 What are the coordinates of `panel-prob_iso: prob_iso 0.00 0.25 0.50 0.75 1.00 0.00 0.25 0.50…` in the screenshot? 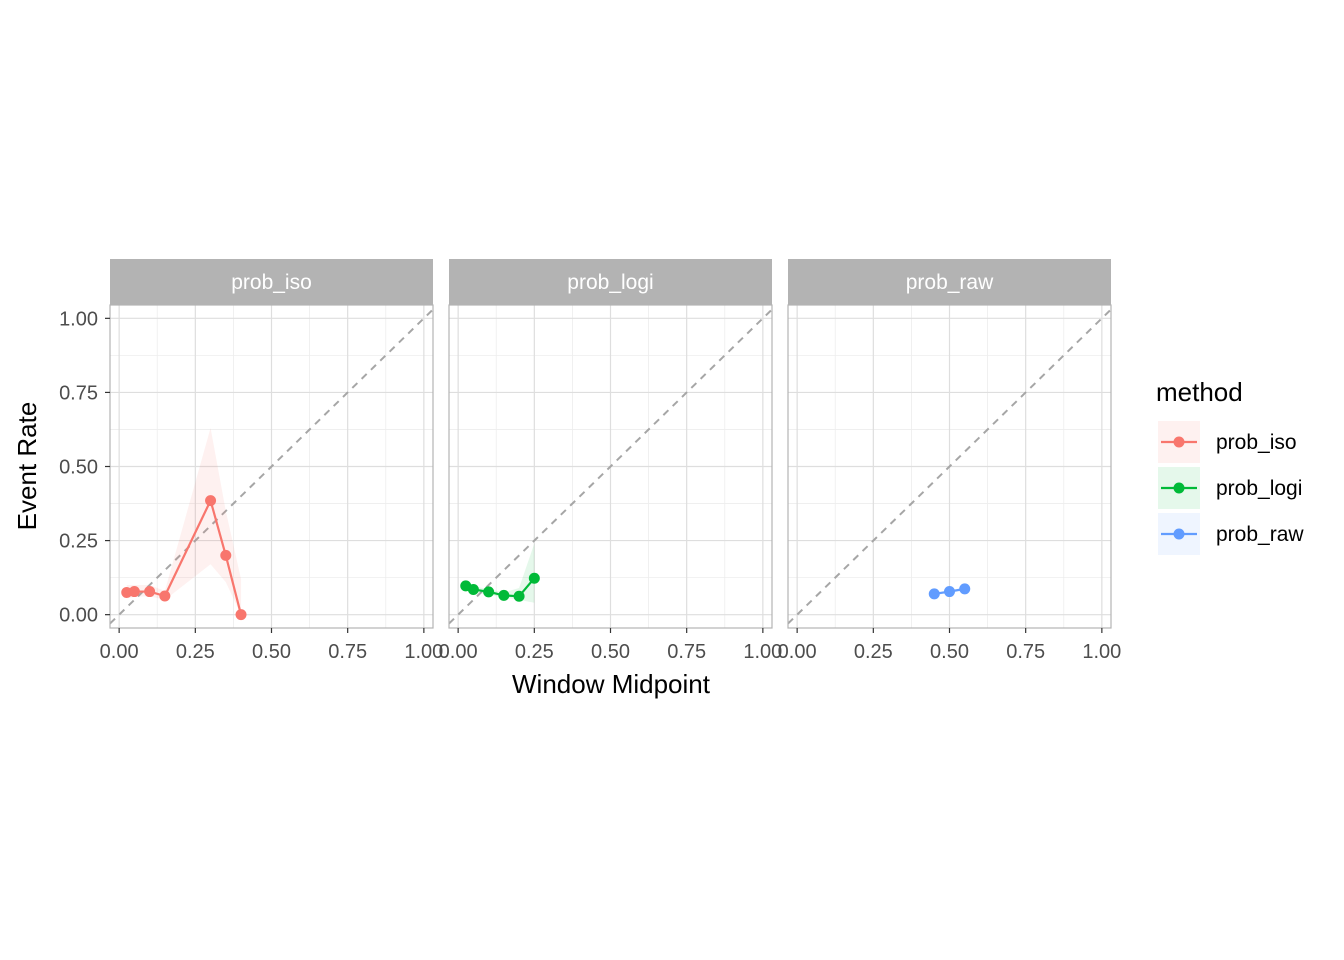 It's located at (251, 461).